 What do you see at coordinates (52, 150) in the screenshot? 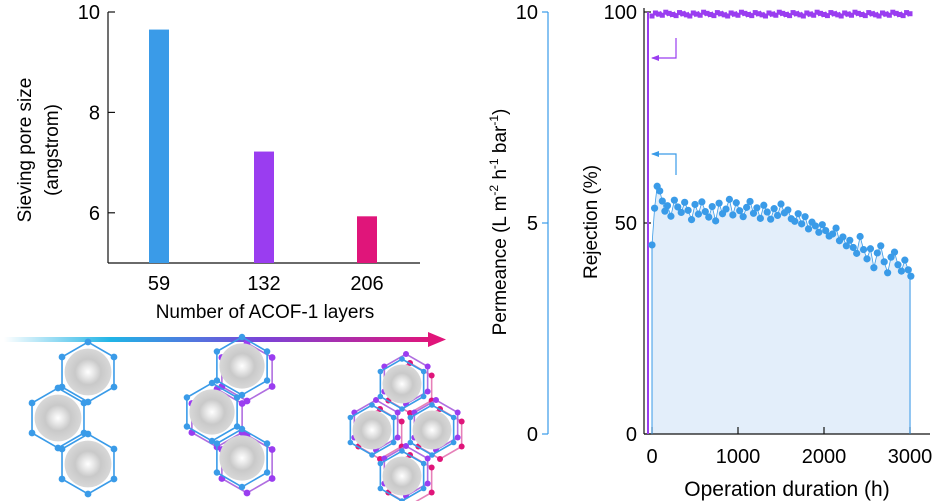
I see `bar-y-axis-label-line2: (angstrom)` at bounding box center [52, 150].